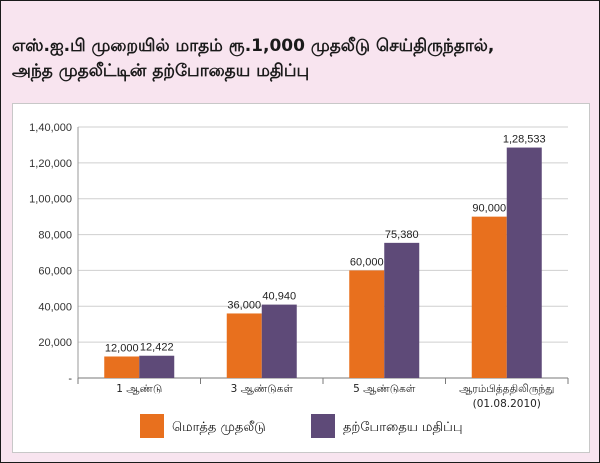 This screenshot has height=463, width=600. I want to click on data-label: 36,000, so click(244, 305).